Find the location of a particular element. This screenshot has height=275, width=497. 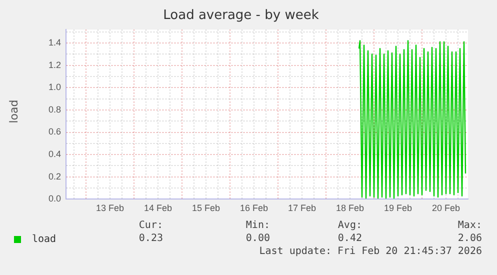

text: Max: is located at coordinates (470, 225).